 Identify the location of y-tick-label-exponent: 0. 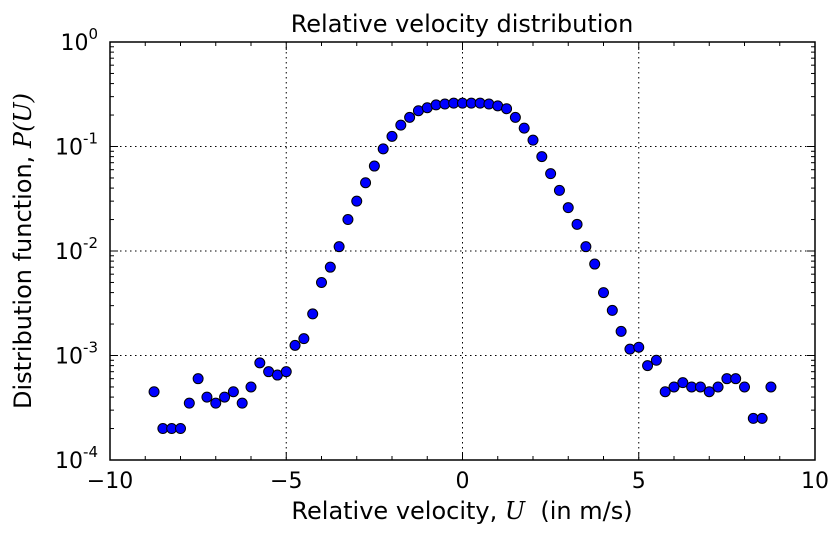
(93, 34).